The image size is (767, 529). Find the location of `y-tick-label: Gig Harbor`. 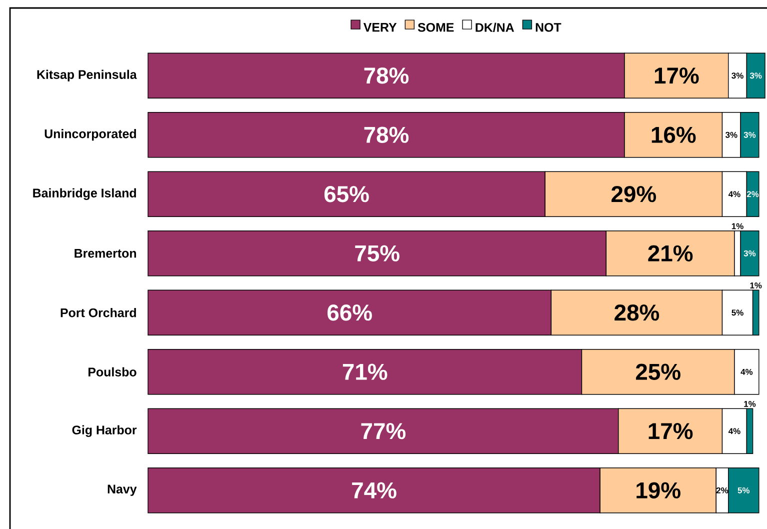

y-tick-label: Gig Harbor is located at coordinates (104, 431).